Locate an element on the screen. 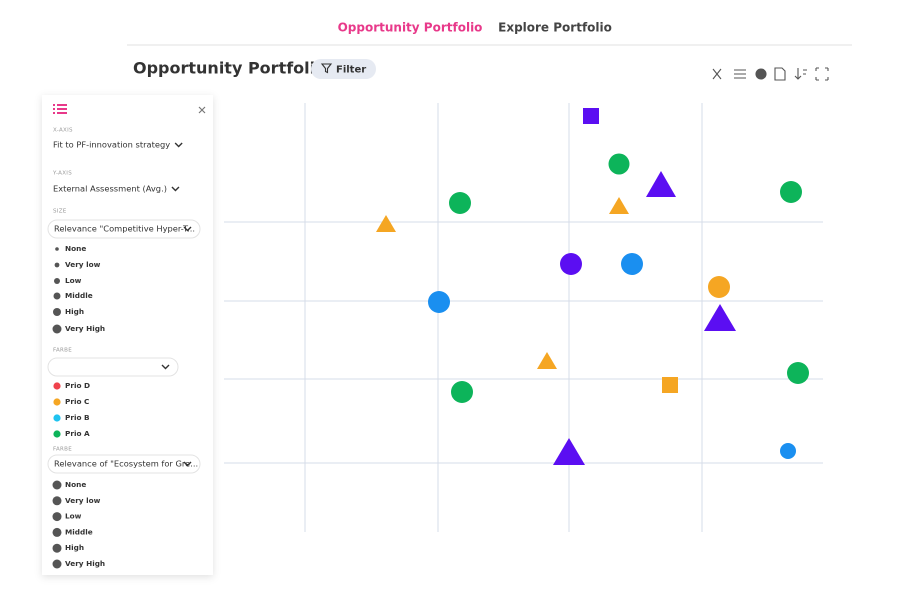  section-label: SIZE is located at coordinates (60, 212).